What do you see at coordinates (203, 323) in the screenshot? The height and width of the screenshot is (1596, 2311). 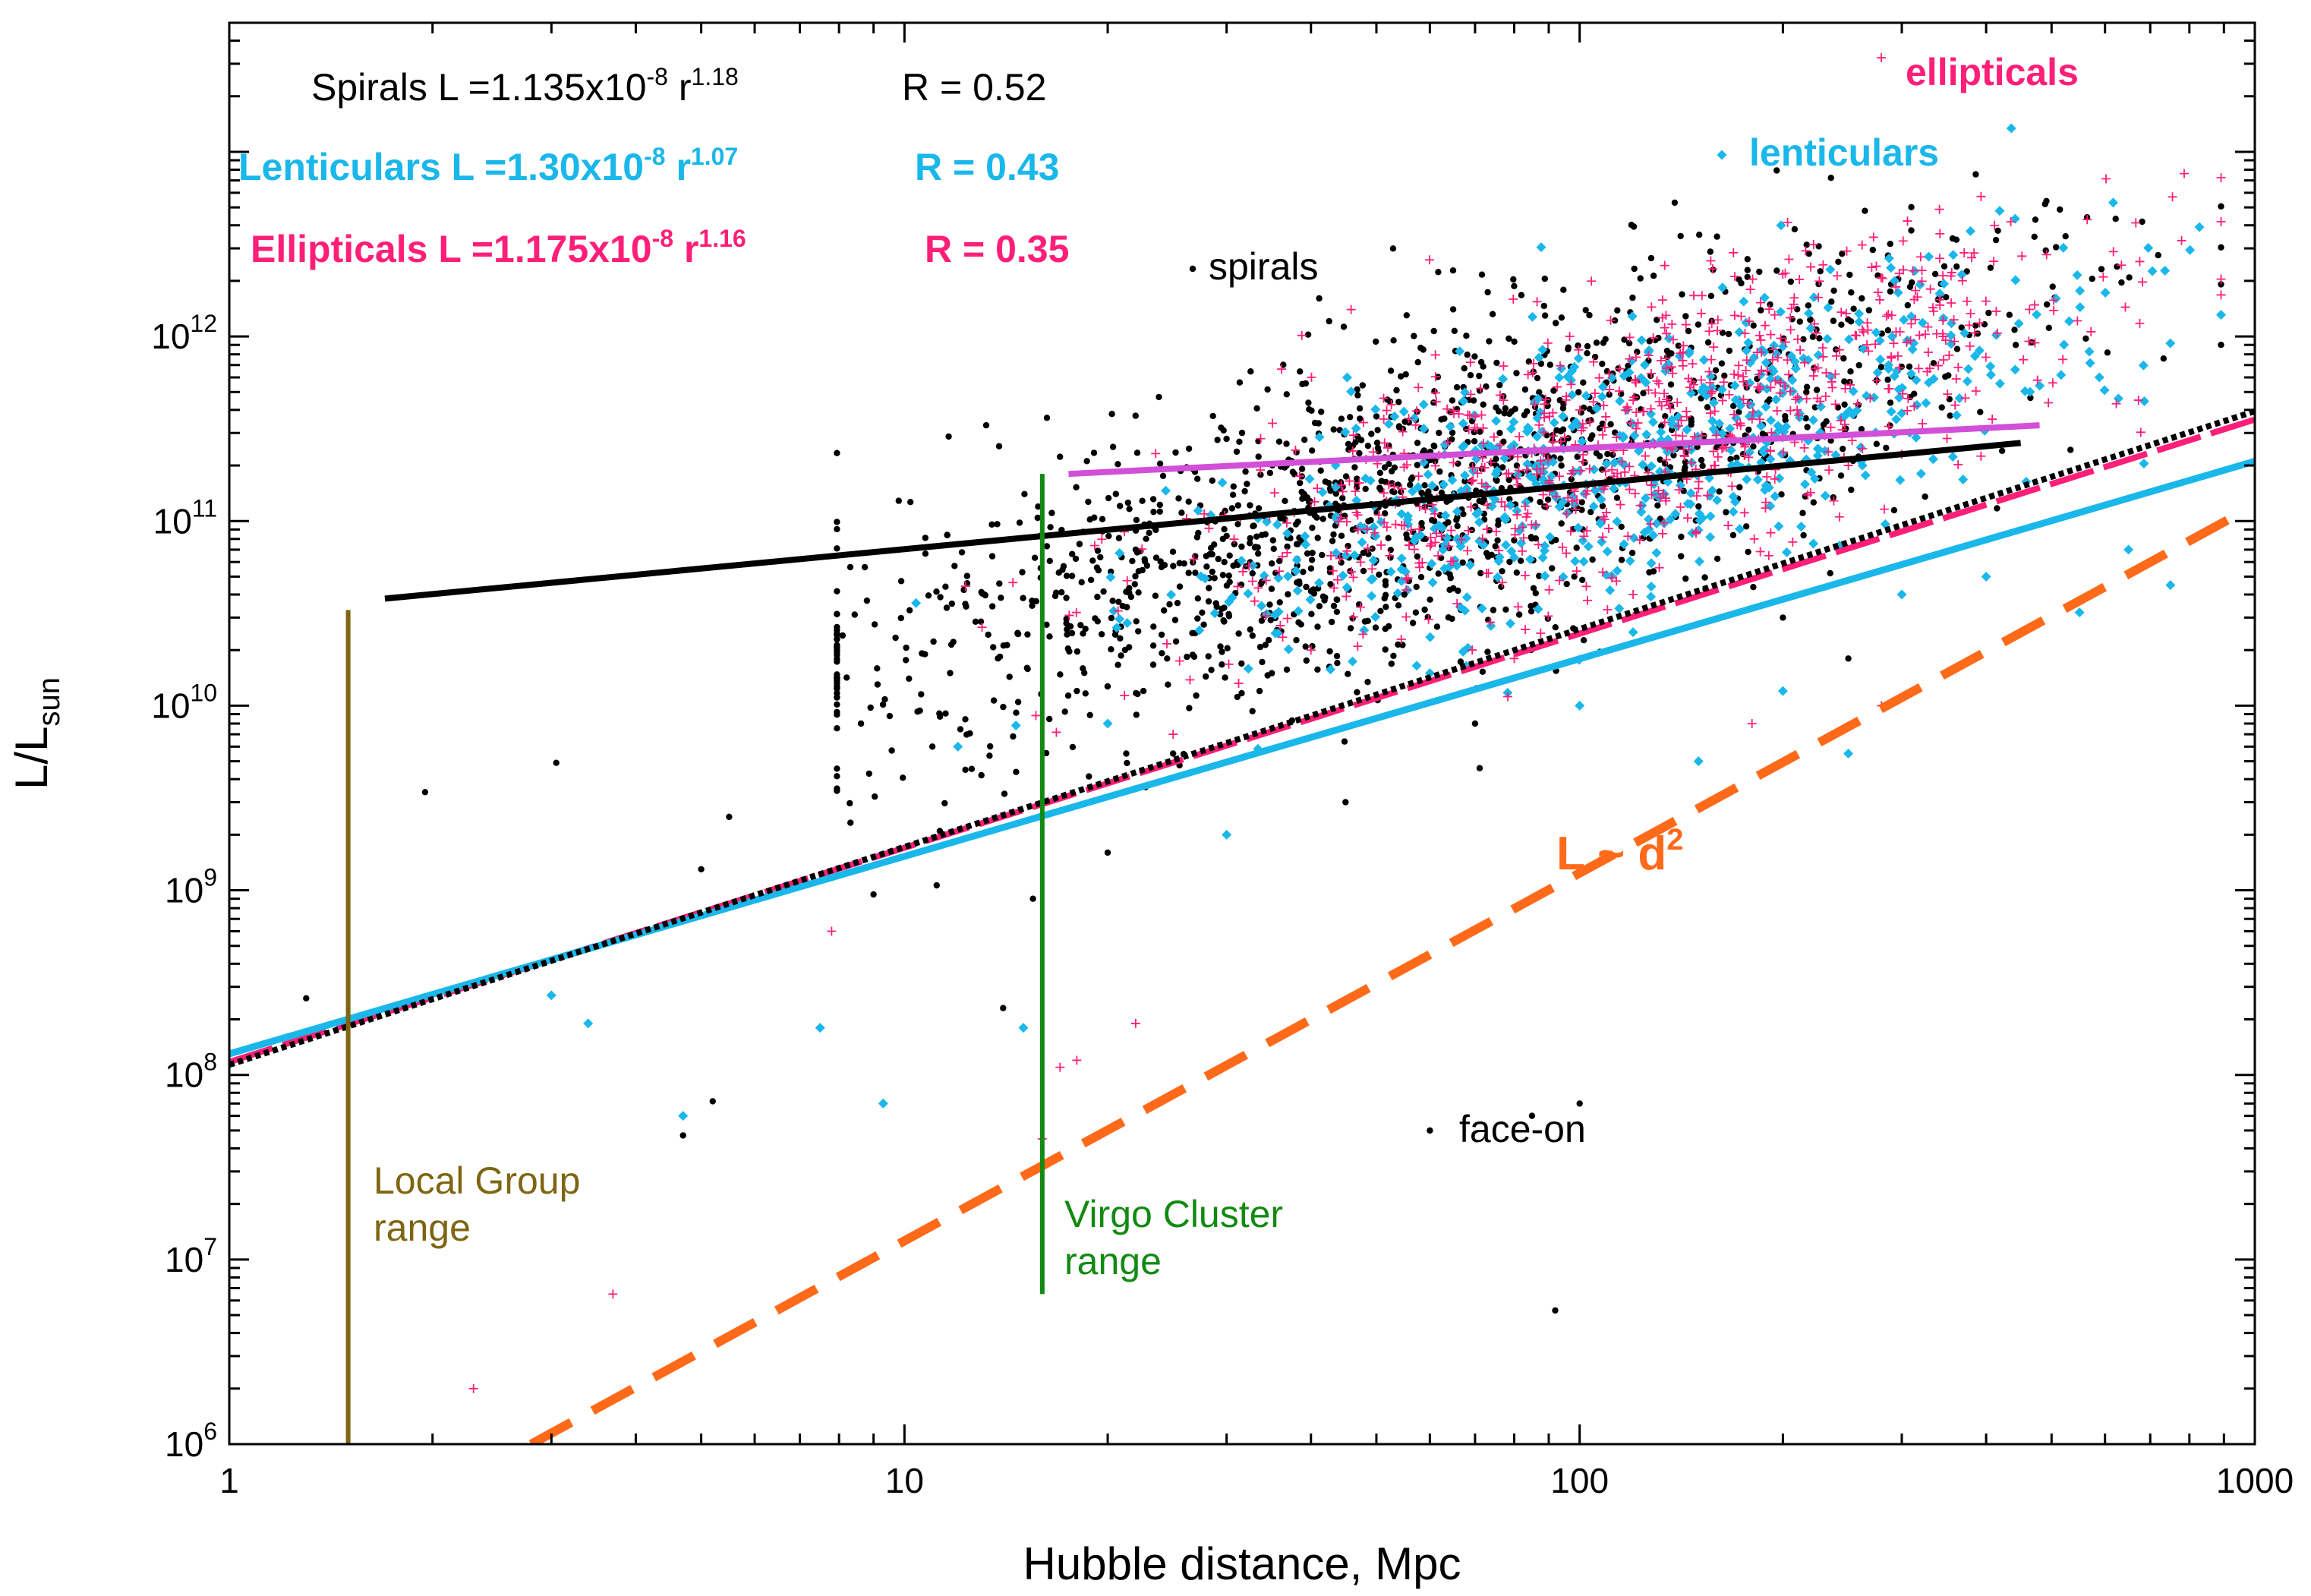 I see `y-tick-exponent: 12` at bounding box center [203, 323].